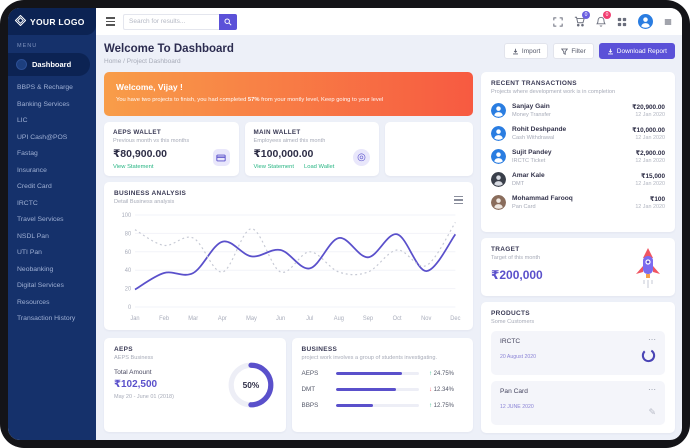  Describe the element at coordinates (149, 87) in the screenshot. I see `banner-greeting: Welcome, Vijay !` at that location.